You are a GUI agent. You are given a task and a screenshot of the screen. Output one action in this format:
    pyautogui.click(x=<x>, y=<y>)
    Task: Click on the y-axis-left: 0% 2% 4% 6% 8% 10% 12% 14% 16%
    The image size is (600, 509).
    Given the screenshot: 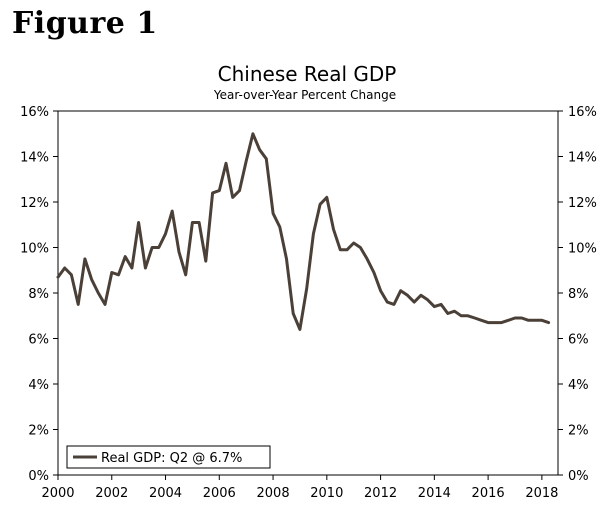 What is the action you would take?
    pyautogui.click(x=39, y=294)
    